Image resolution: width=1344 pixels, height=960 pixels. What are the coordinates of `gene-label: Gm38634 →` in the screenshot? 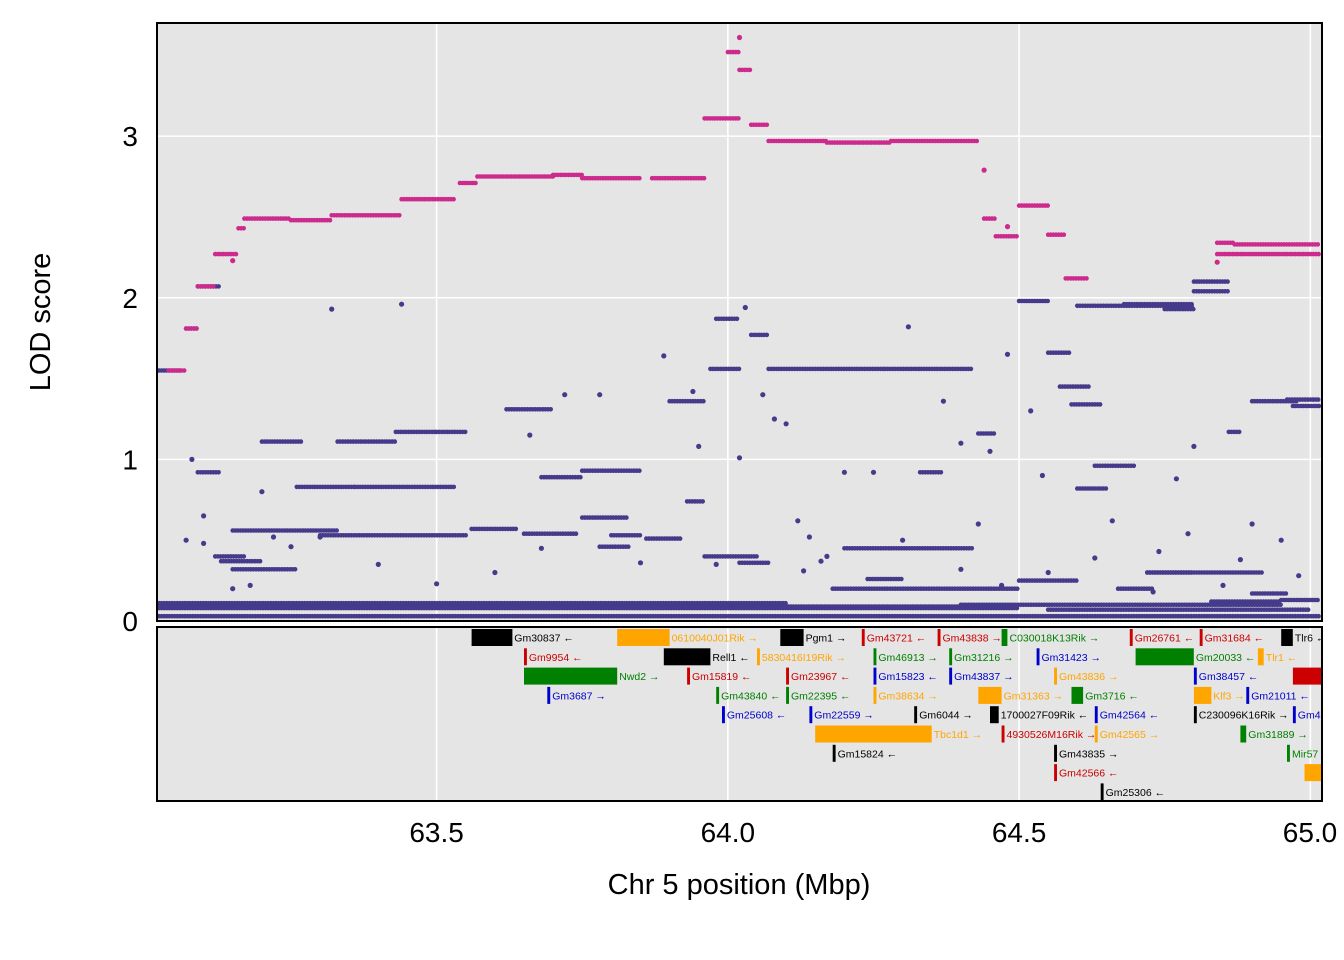 It's located at (908, 696).